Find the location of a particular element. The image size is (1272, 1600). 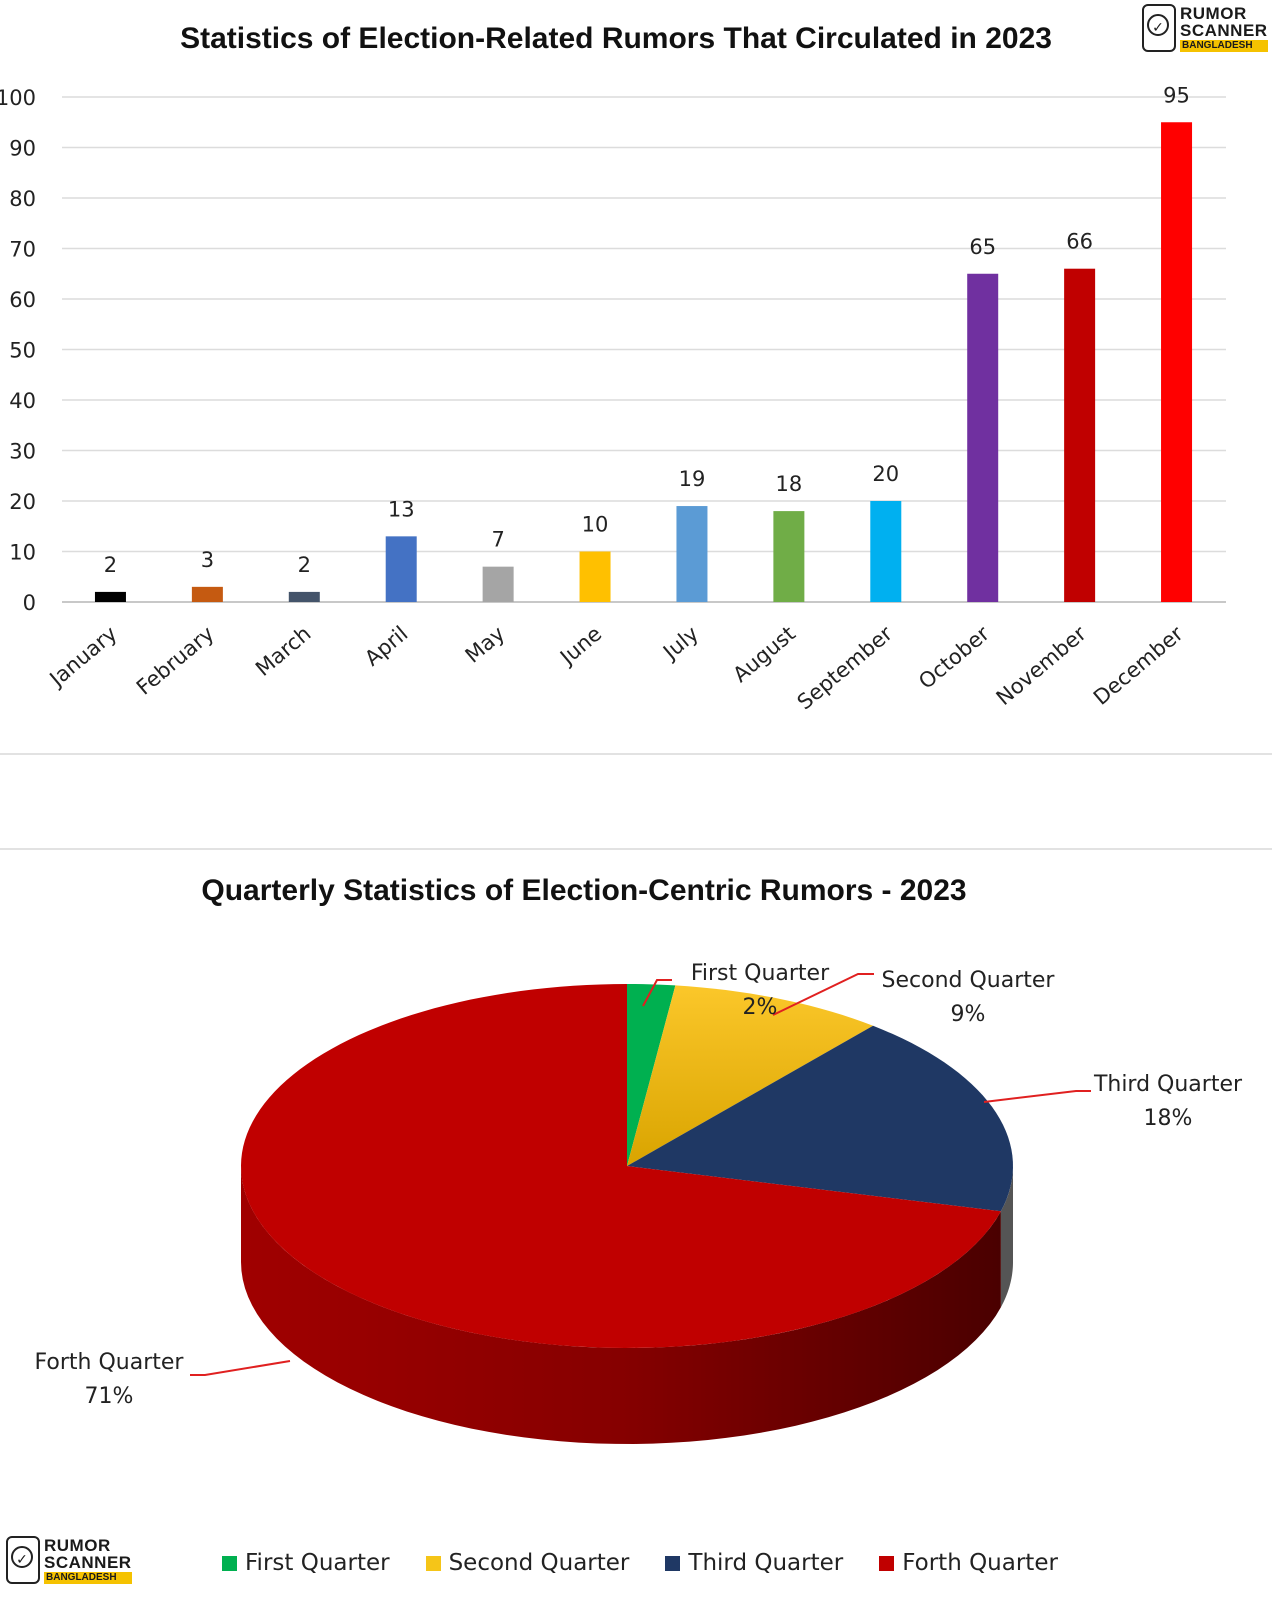

y-tick-label: 40 is located at coordinates (22, 401).